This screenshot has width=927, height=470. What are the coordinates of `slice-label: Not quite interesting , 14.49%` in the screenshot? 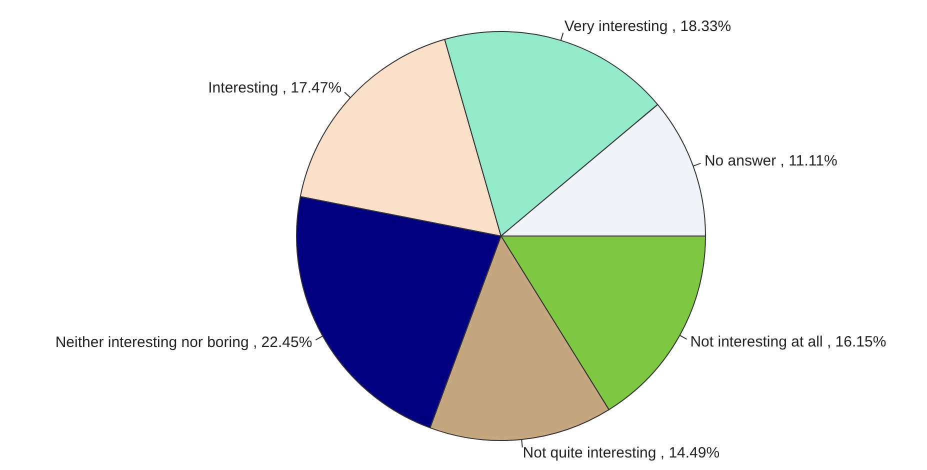 It's located at (621, 453).